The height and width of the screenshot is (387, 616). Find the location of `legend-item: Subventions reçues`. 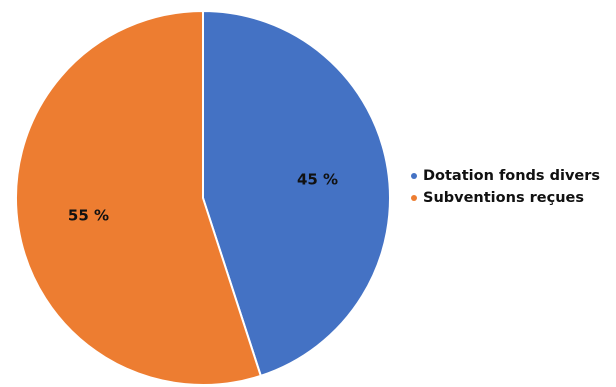

legend-item: Subventions reçues is located at coordinates (505, 198).